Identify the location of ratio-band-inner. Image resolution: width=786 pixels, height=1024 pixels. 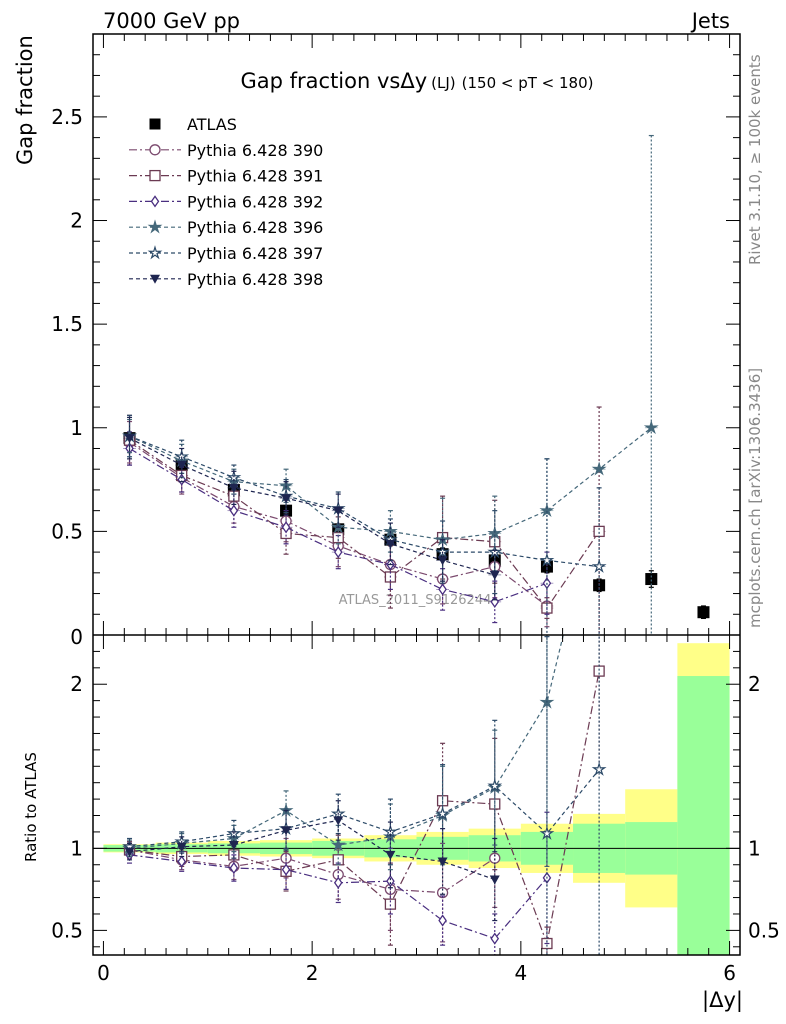
(703, 815).